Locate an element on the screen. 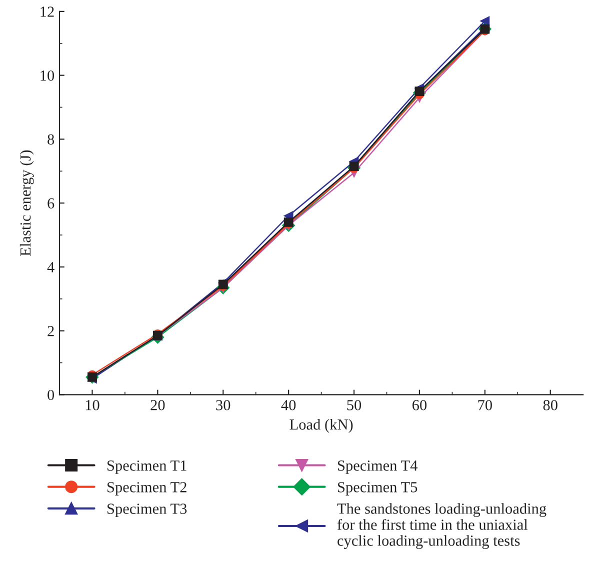 The image size is (595, 572). x-tick-label: 10 is located at coordinates (93, 405).